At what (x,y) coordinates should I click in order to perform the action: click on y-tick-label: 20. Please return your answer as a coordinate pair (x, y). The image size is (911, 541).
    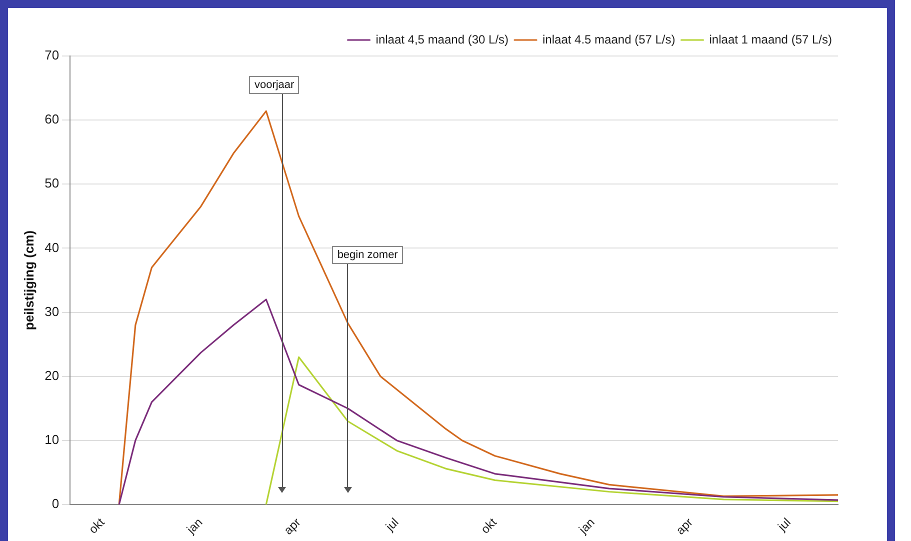
    Looking at the image, I should click on (52, 375).